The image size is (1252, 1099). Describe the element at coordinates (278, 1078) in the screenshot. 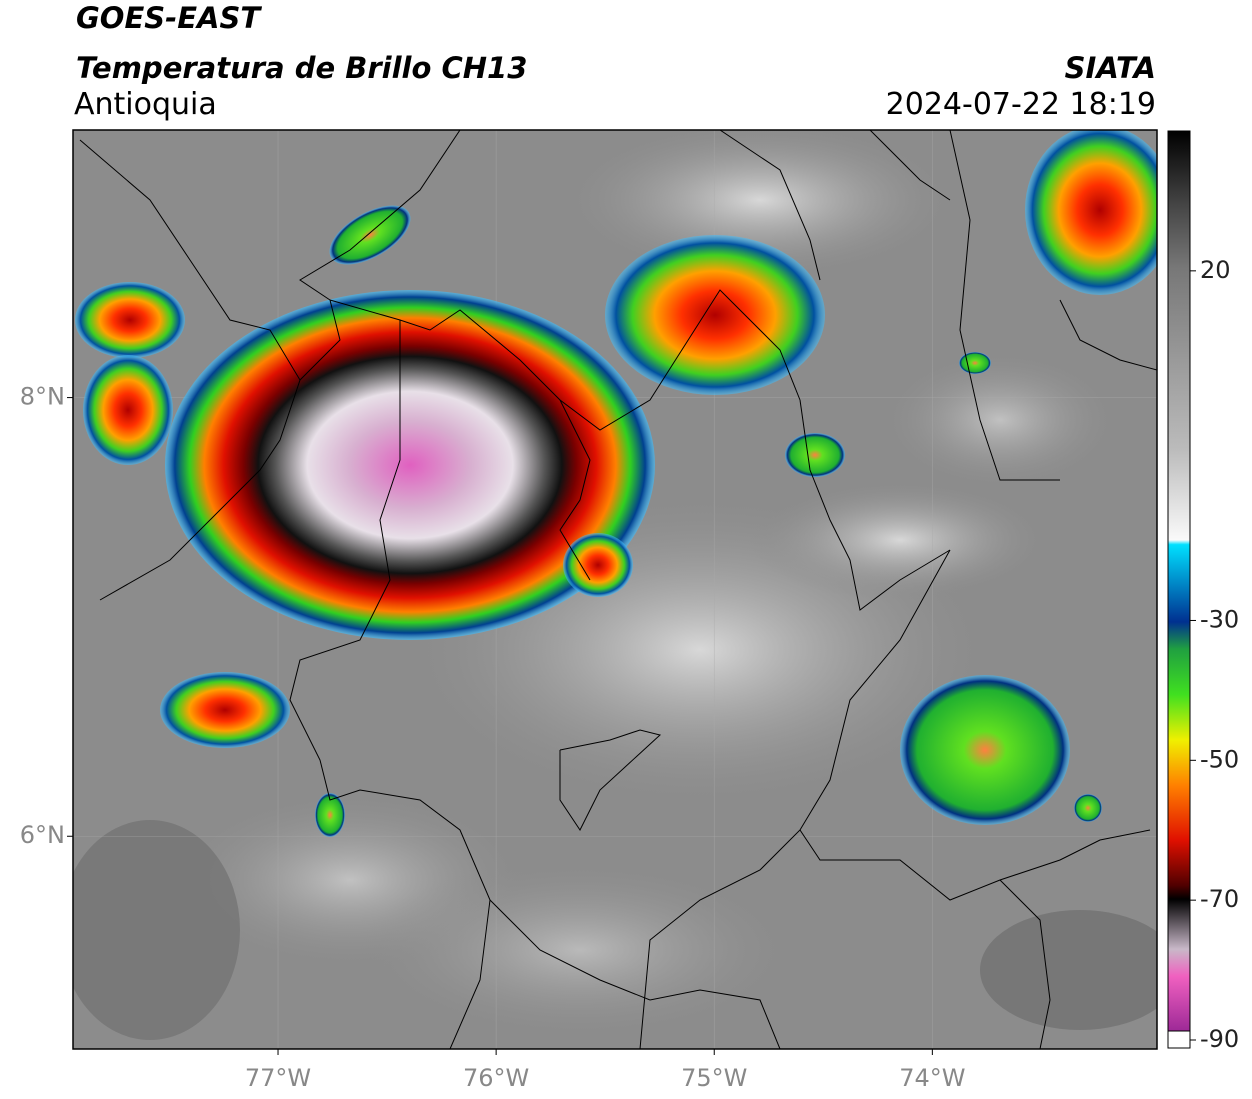

I see `x-tick-label: 77°W` at that location.